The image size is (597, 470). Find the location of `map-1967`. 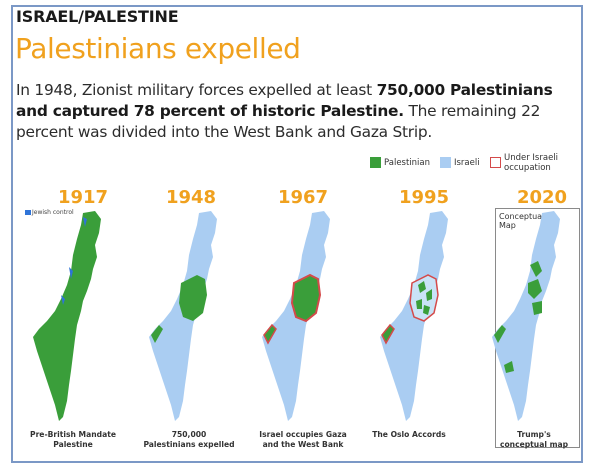

map-1967 is located at coordinates (296, 316).